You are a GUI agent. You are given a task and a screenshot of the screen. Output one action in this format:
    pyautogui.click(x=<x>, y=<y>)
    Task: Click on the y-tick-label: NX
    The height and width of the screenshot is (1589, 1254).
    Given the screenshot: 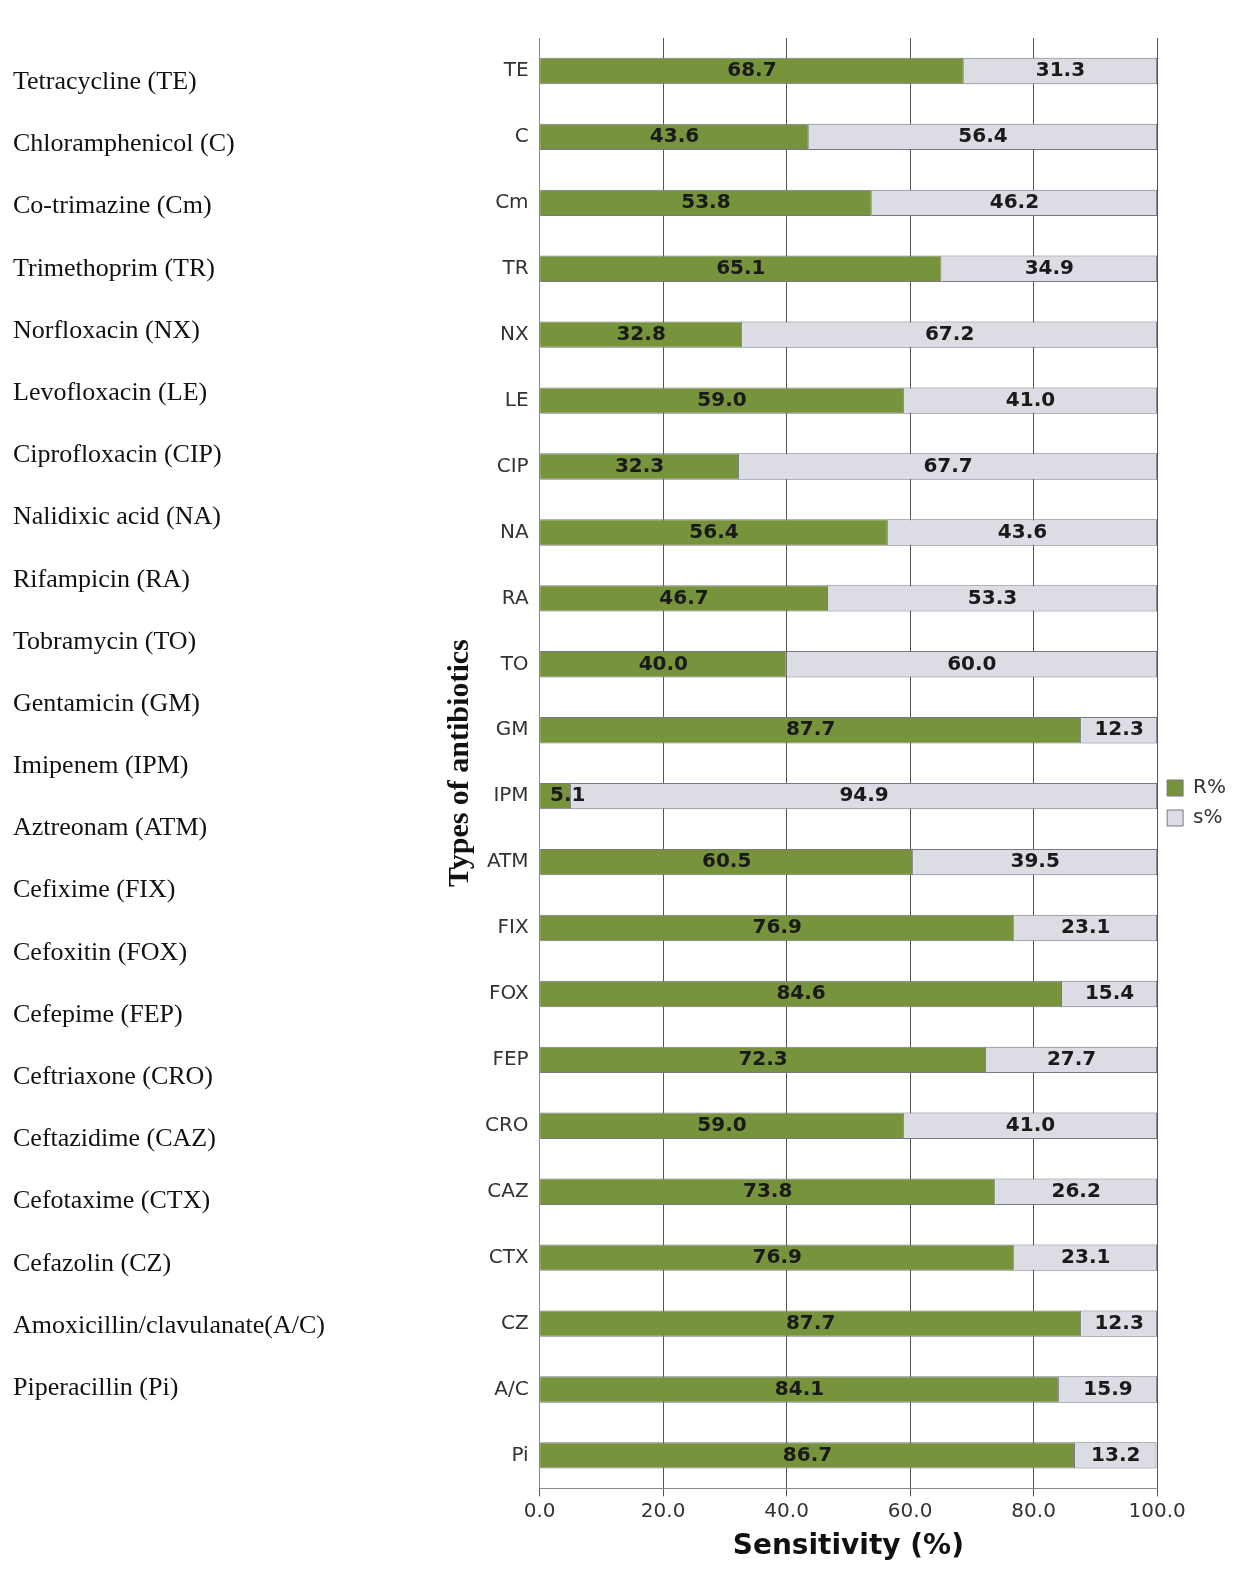 What is the action you would take?
    pyautogui.click(x=514, y=332)
    